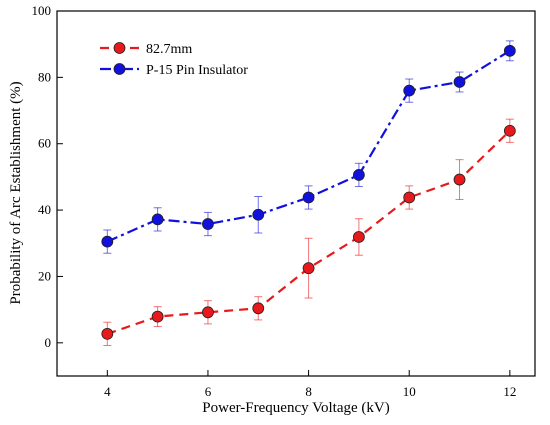 The height and width of the screenshot is (425, 550). What do you see at coordinates (174, 60) in the screenshot?
I see `legend: 82.7mm P-15 Pin Insulator` at bounding box center [174, 60].